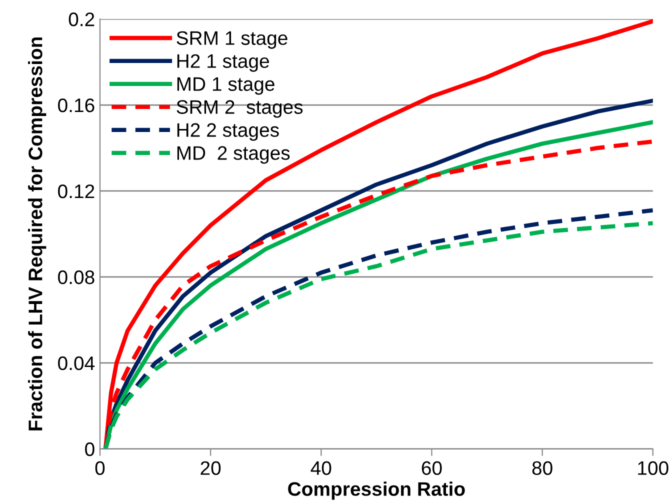  Describe the element at coordinates (76, 363) in the screenshot. I see `y-tick-label: 0.04` at that location.